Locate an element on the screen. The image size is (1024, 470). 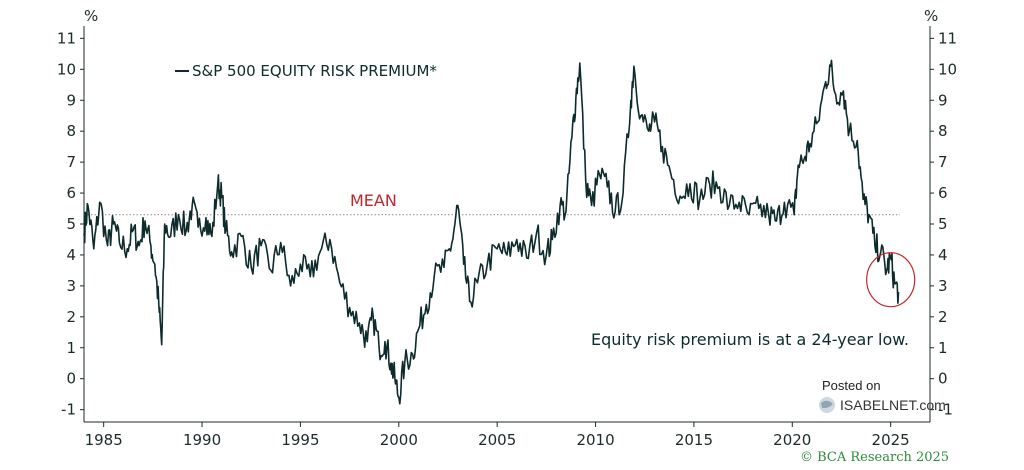
y-tick-label-left: 3 is located at coordinates (71, 286).